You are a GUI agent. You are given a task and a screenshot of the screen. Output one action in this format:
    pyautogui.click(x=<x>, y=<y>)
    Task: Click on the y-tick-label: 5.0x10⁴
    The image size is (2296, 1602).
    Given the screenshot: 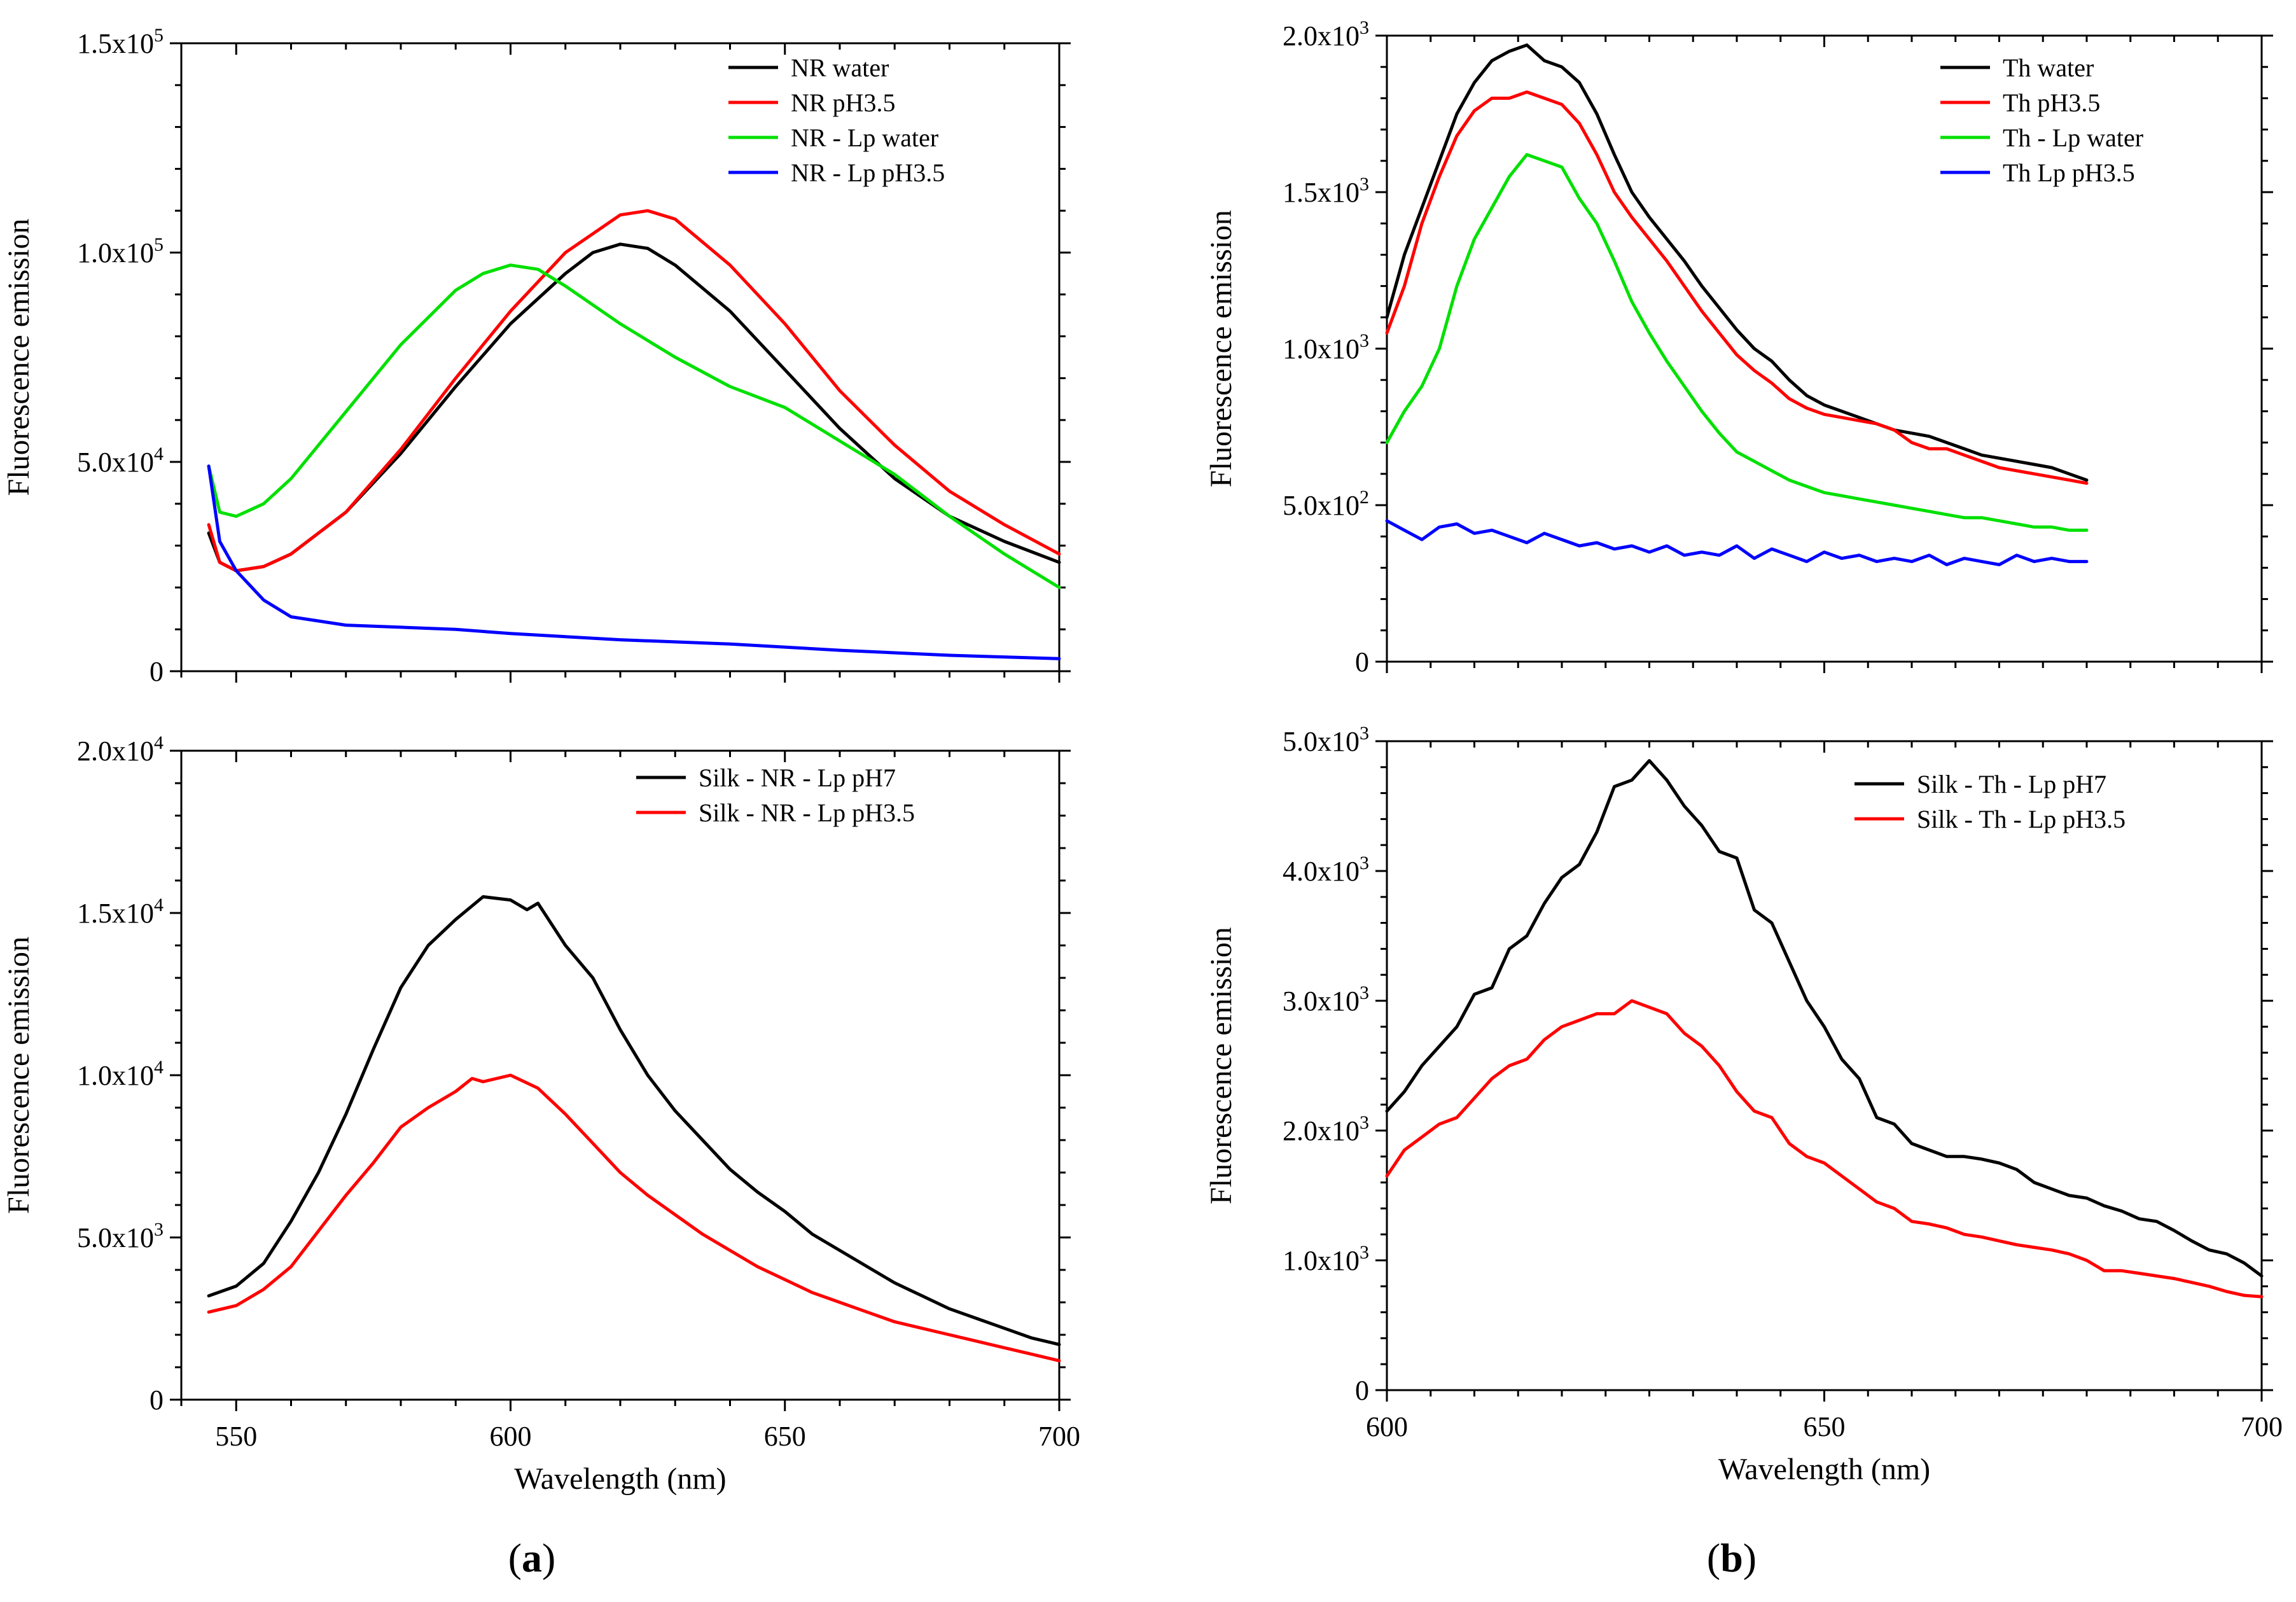 What is the action you would take?
    pyautogui.click(x=120, y=460)
    